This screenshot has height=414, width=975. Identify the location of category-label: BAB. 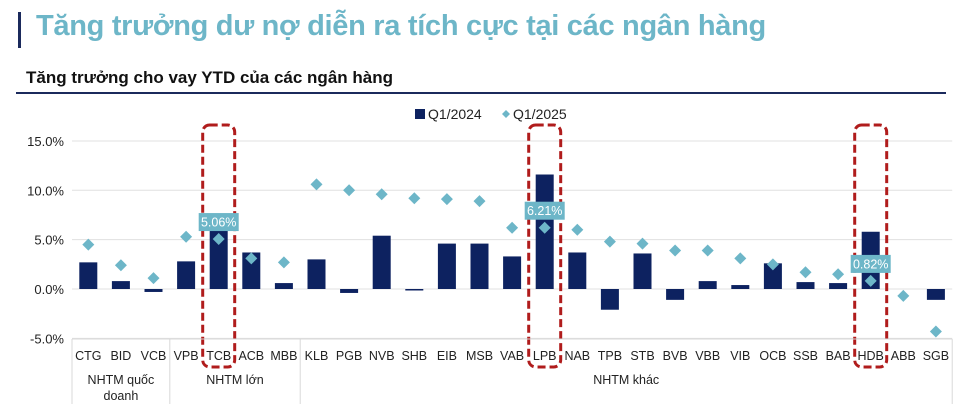
(838, 356).